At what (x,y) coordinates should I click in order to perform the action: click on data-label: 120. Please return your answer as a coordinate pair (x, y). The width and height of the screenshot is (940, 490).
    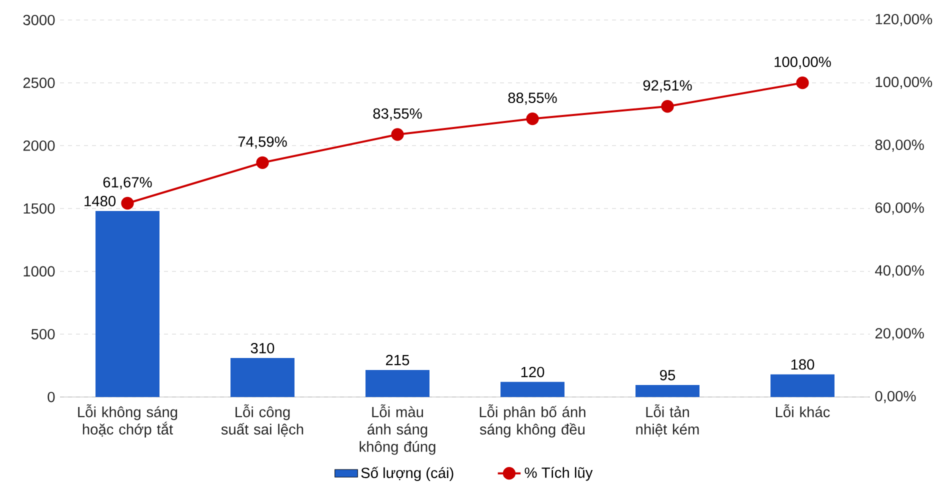
    Looking at the image, I should click on (532, 372).